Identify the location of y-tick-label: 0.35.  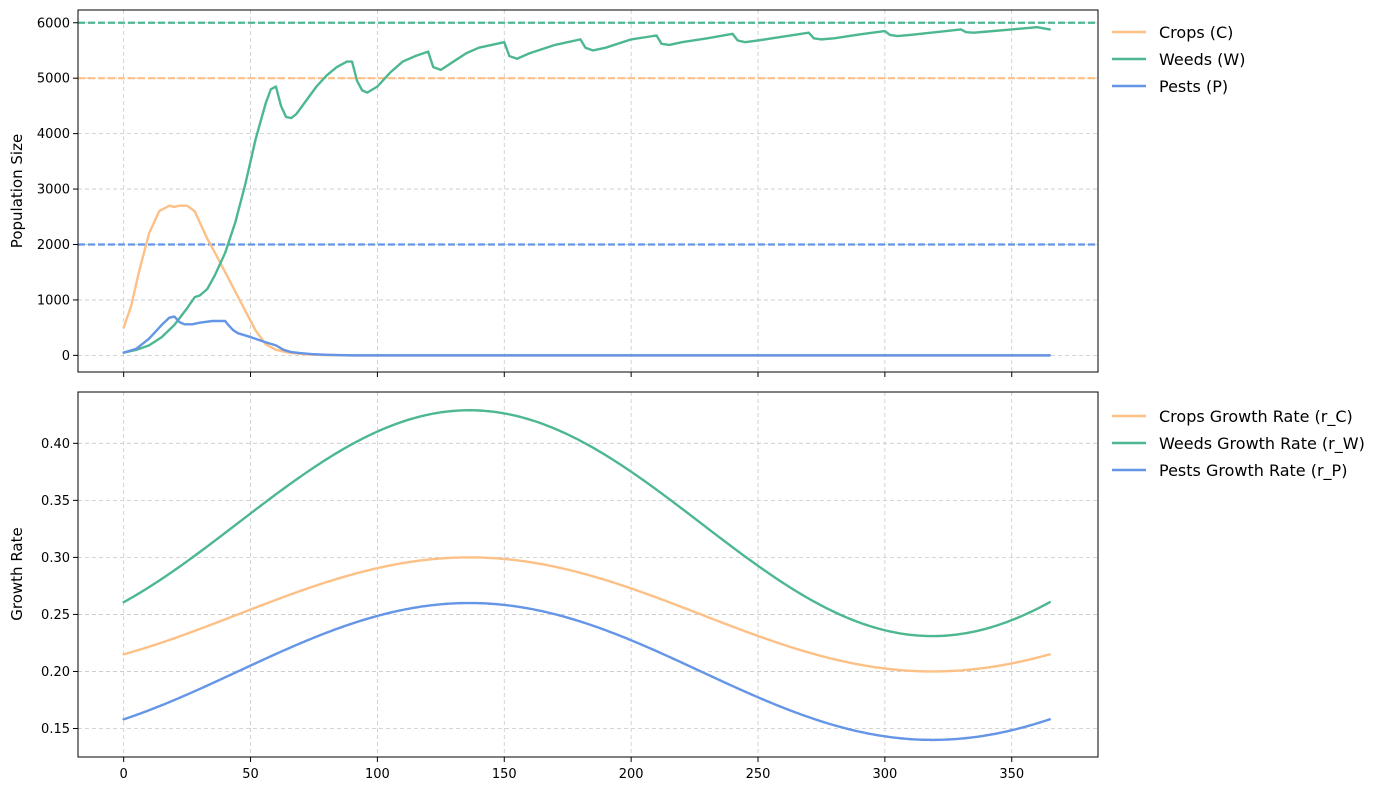
(55, 501).